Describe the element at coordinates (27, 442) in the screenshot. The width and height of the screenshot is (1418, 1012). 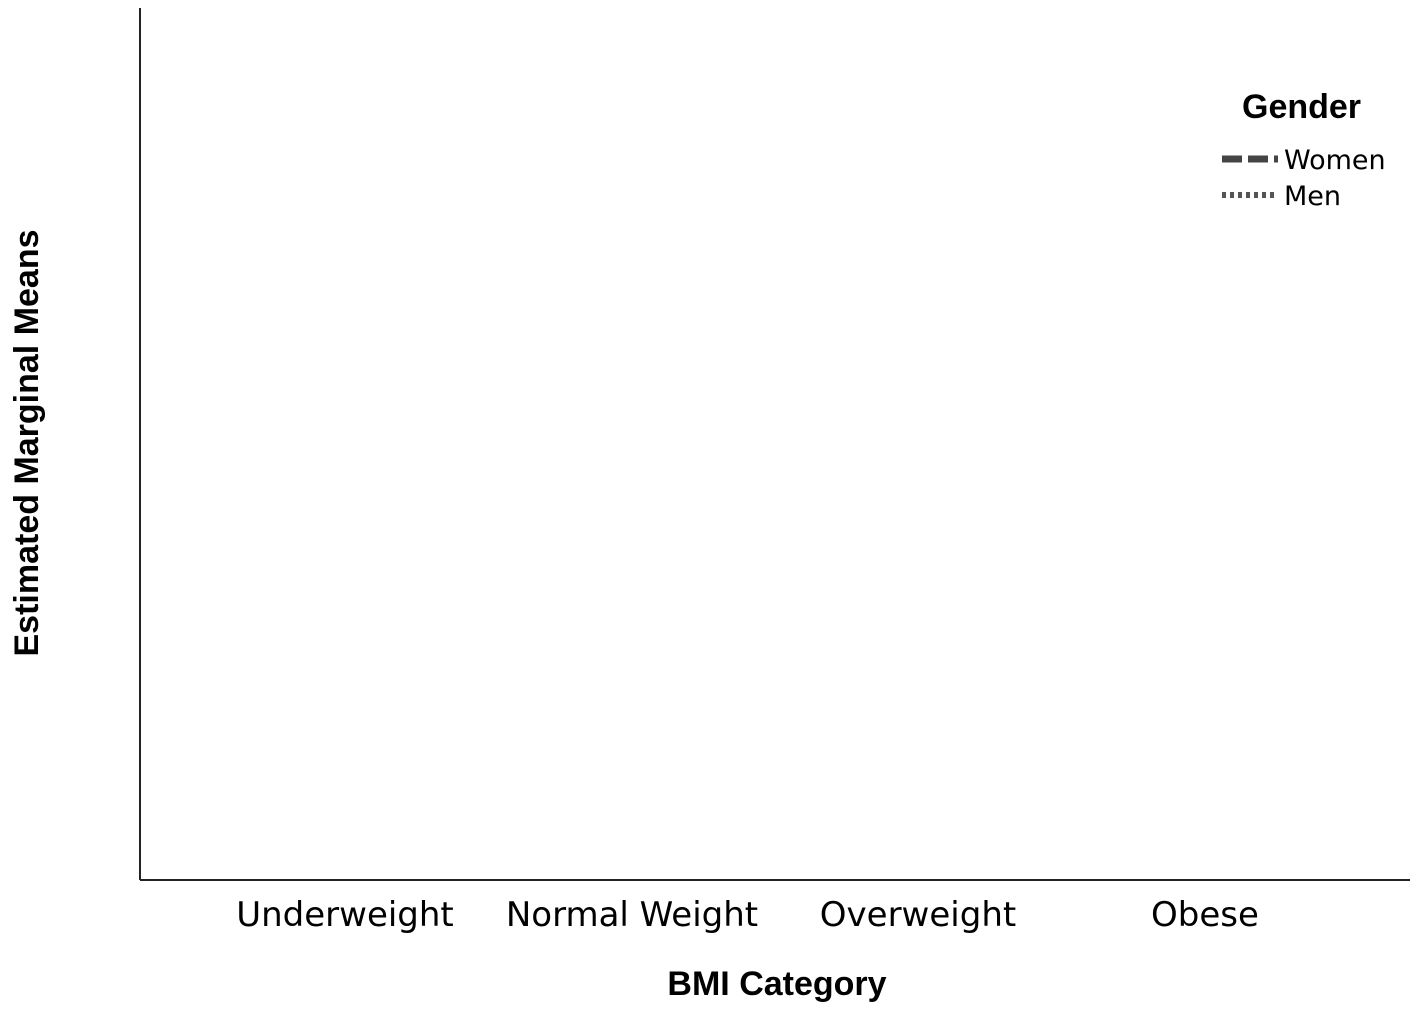
I see `y-axis-title: Estimated Marginal Means` at that location.